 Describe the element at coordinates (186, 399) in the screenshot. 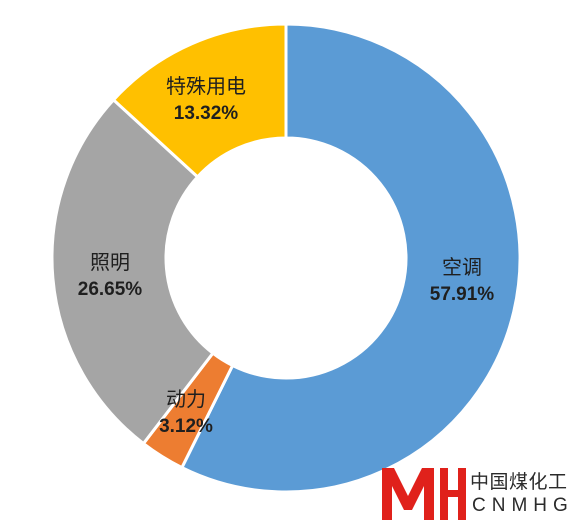

I see `slice-label-1: 动力` at that location.